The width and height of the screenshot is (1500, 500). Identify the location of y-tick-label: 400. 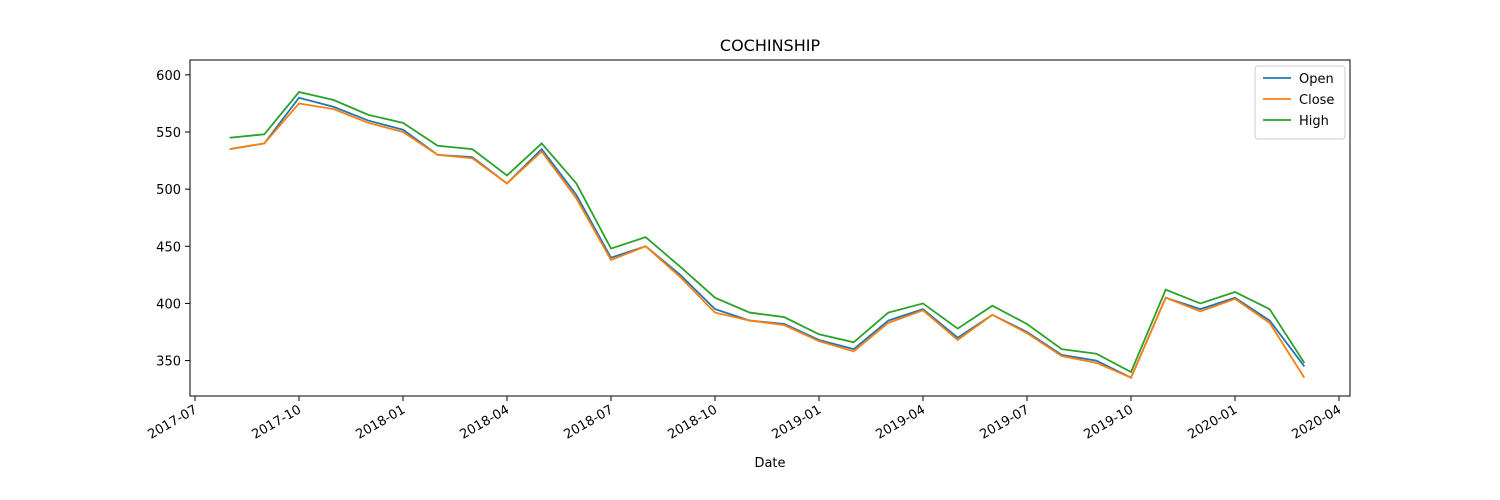
(168, 304).